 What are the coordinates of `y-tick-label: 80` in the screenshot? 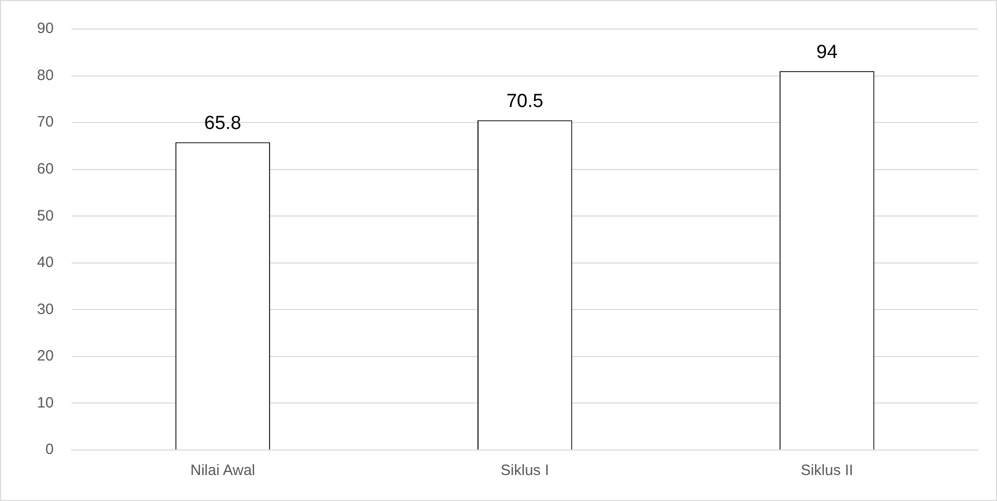 It's located at (45, 75).